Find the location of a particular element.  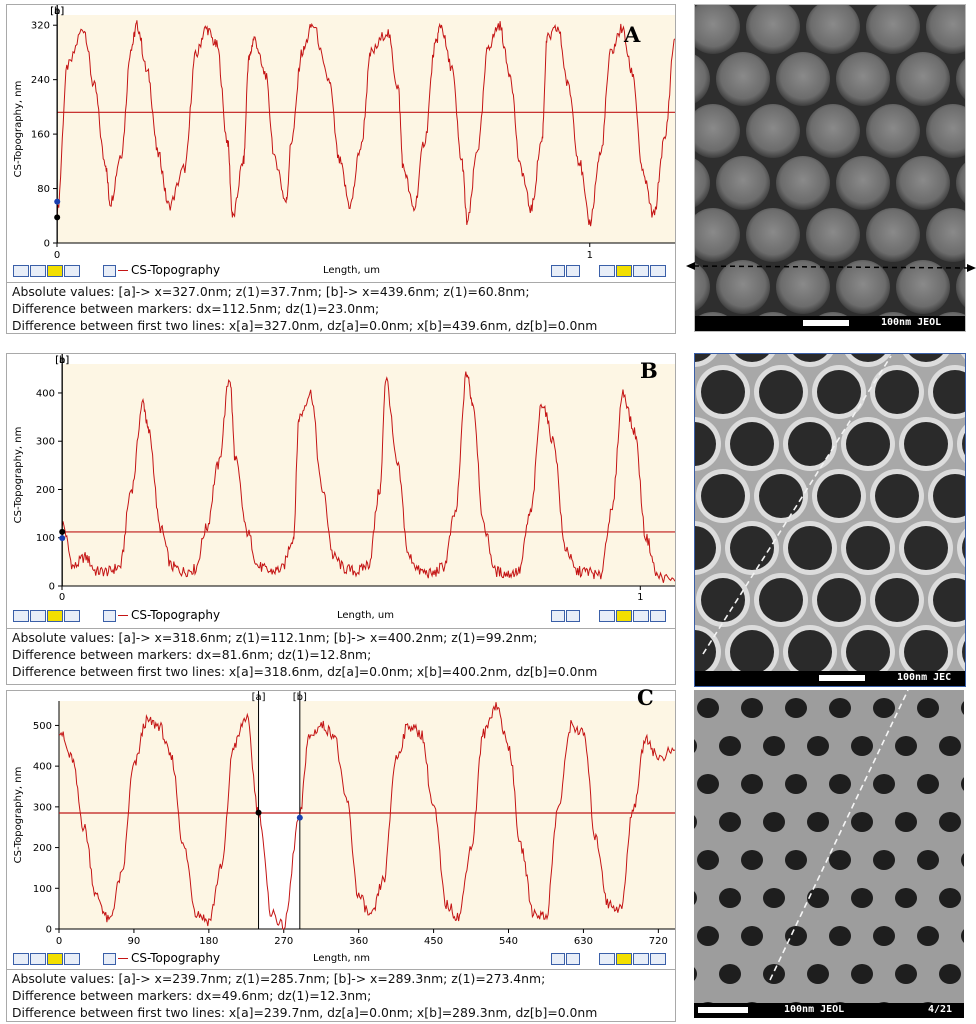

y-tick-label: 320 is located at coordinates (40, 26).